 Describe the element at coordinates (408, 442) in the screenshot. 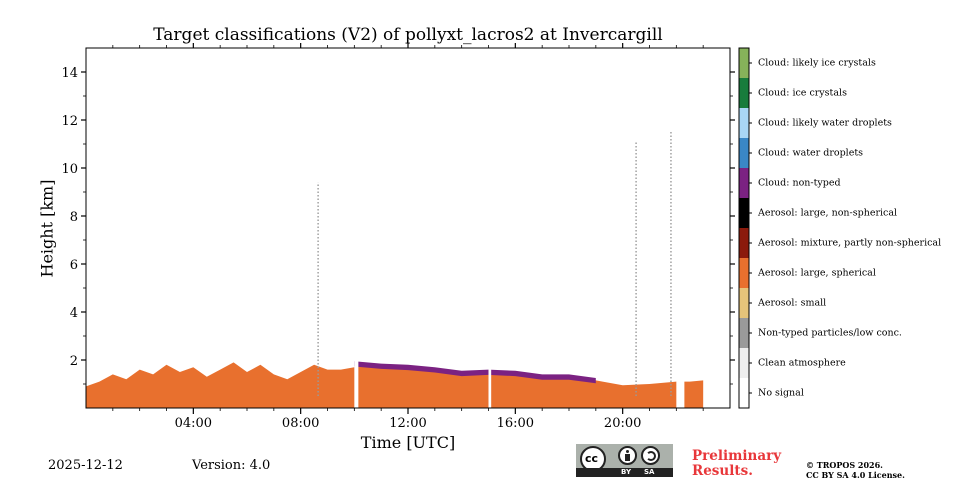

I see `x-axis-label: Time [UTC]` at that location.